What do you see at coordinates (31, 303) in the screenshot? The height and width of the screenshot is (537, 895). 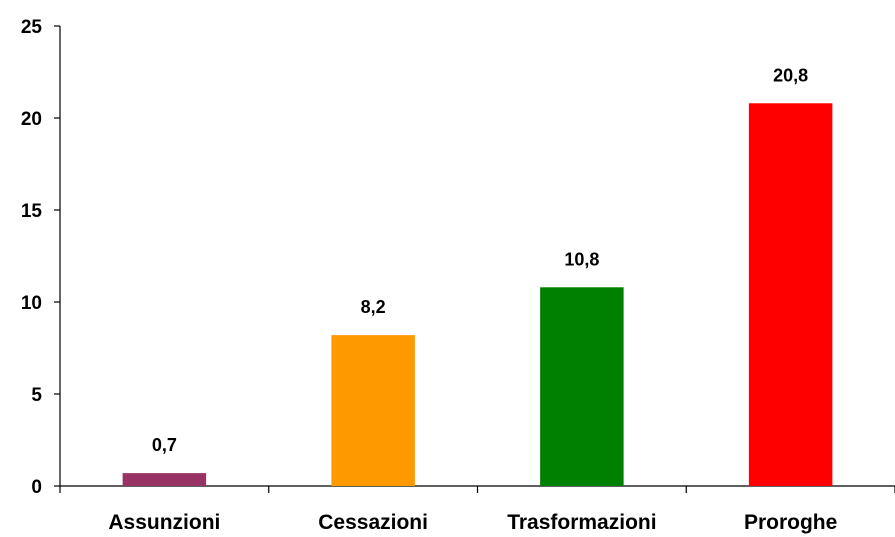 I see `y-tick-label: 10` at bounding box center [31, 303].